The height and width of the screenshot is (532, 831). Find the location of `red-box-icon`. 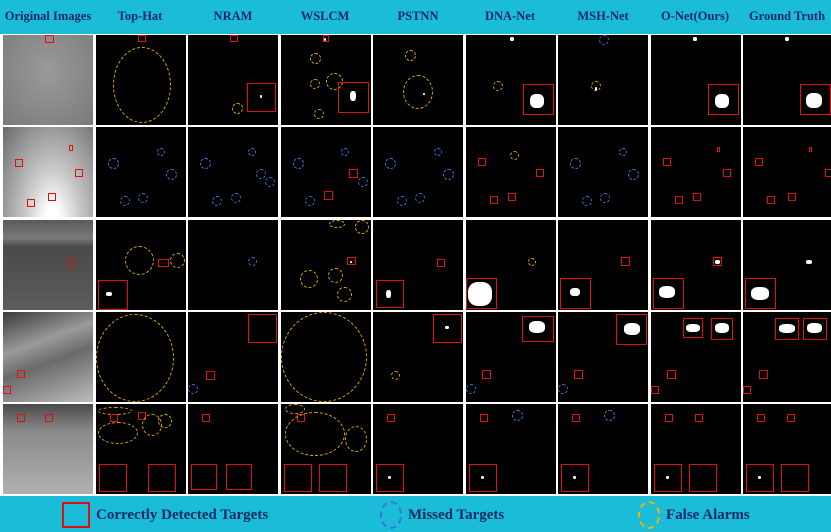

red-box-icon is located at coordinates (76, 515).